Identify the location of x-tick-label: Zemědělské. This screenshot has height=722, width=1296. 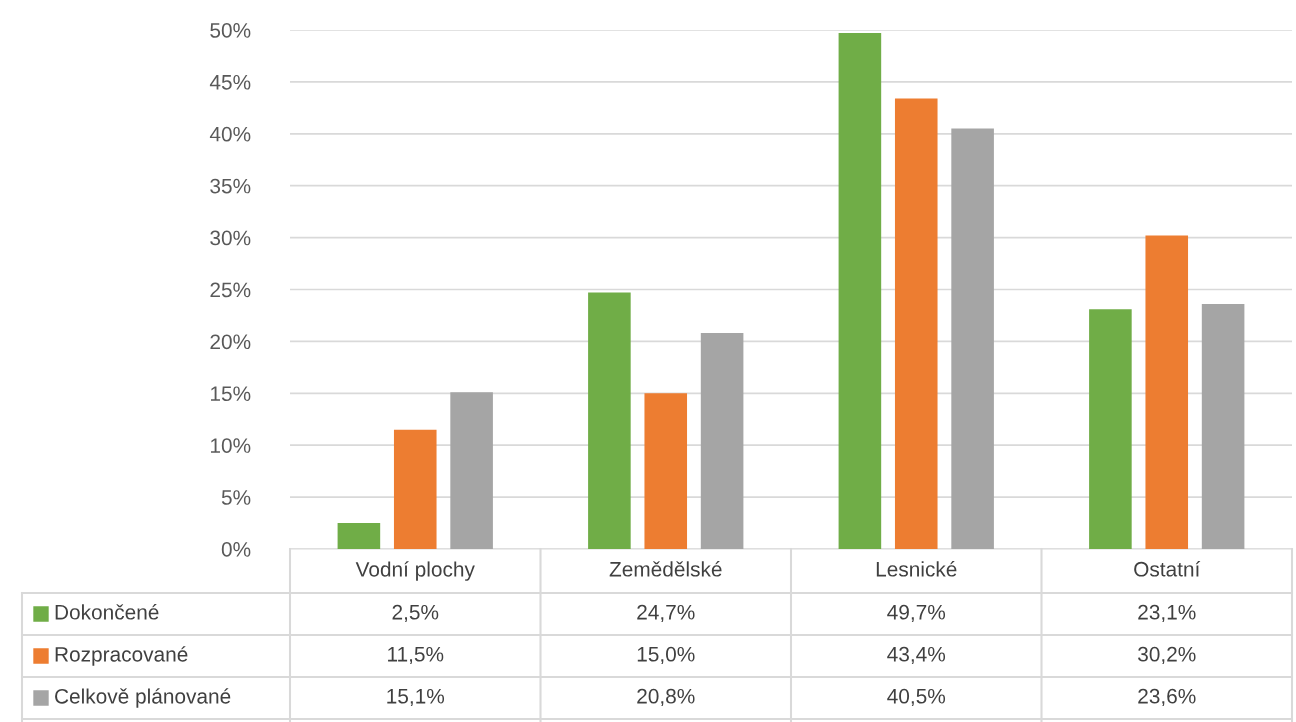
(665, 569).